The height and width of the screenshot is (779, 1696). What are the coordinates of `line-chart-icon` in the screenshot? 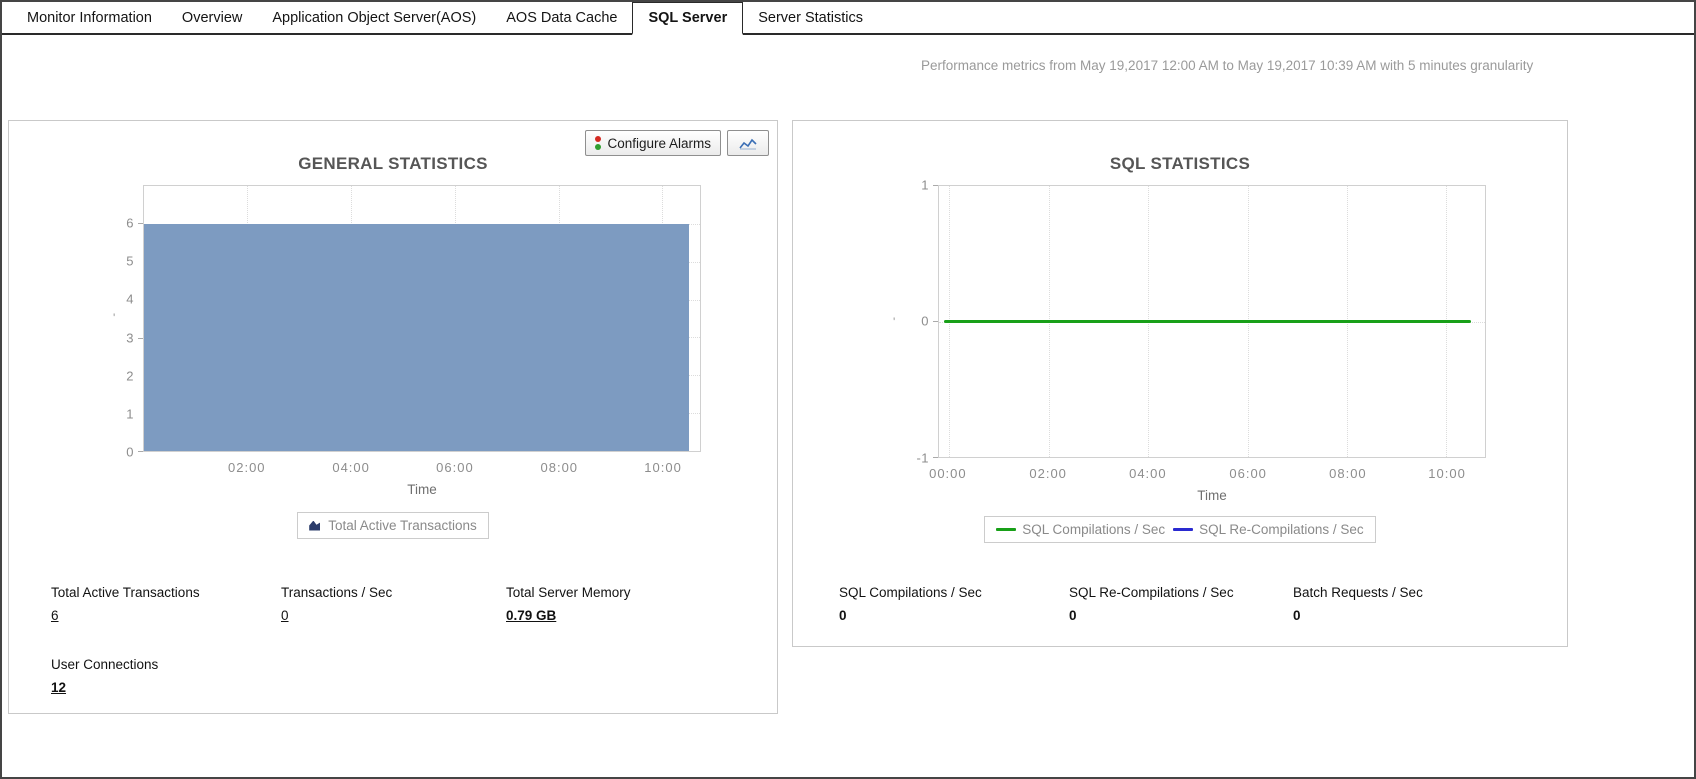 It's located at (748, 143).